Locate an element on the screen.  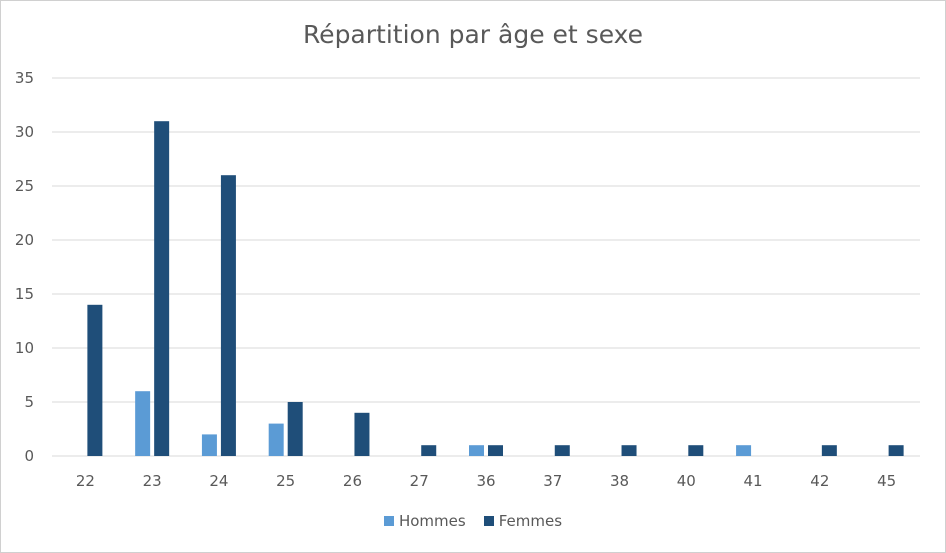
y-tick-label: 30 is located at coordinates (24, 132).